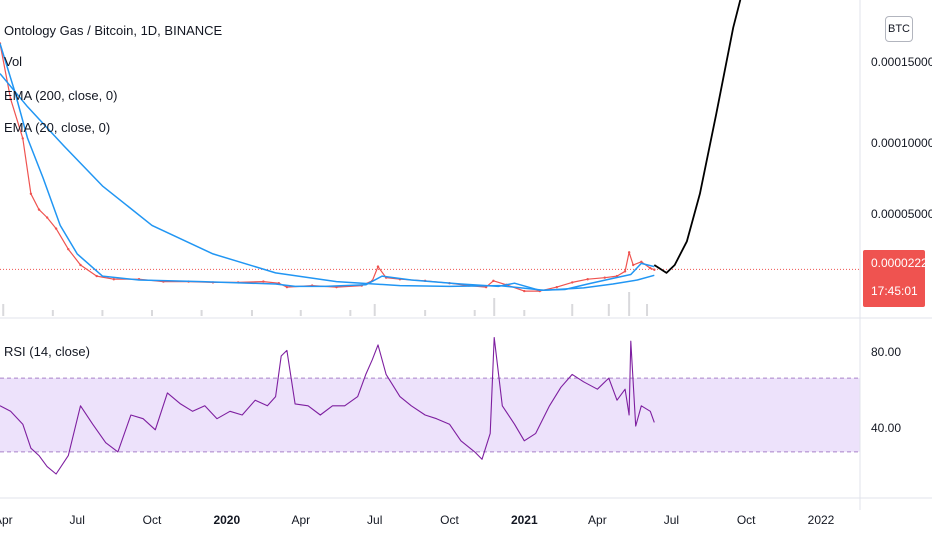 This screenshot has width=932, height=550. Describe the element at coordinates (697, 137) in the screenshot. I see `projection-curve` at that location.